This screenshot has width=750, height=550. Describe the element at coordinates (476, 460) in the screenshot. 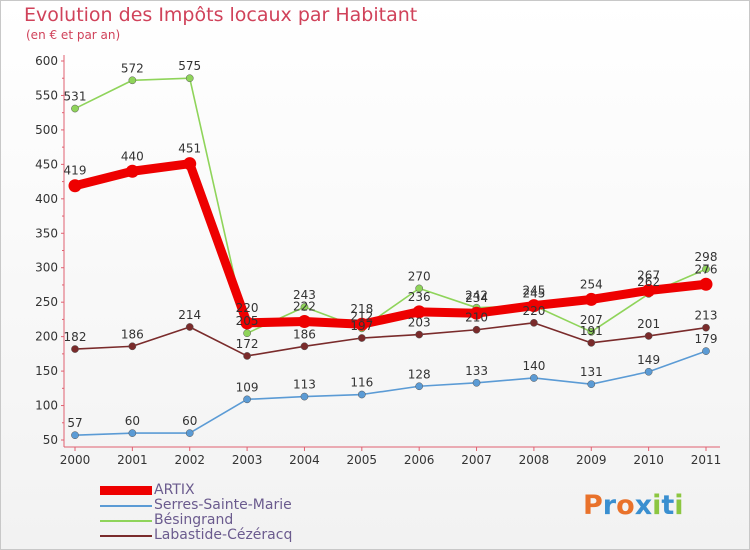

I see `x-tick-label: 2007` at that location.